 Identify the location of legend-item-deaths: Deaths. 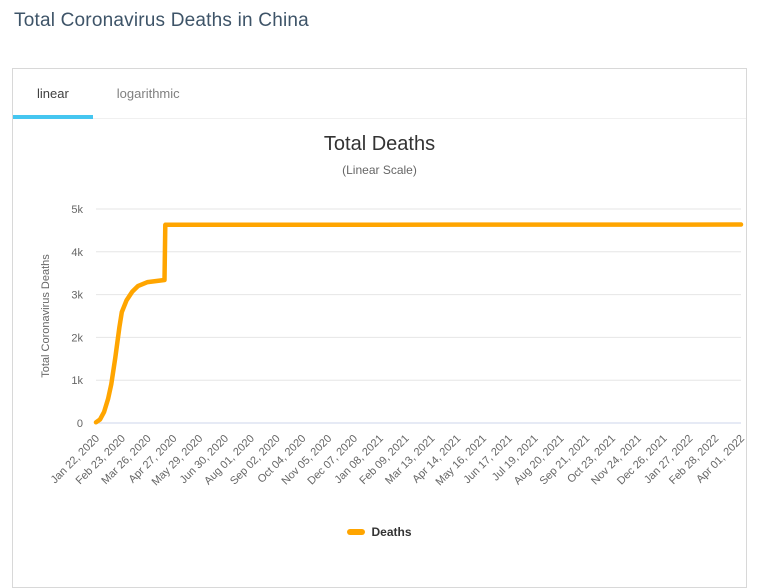
(379, 532).